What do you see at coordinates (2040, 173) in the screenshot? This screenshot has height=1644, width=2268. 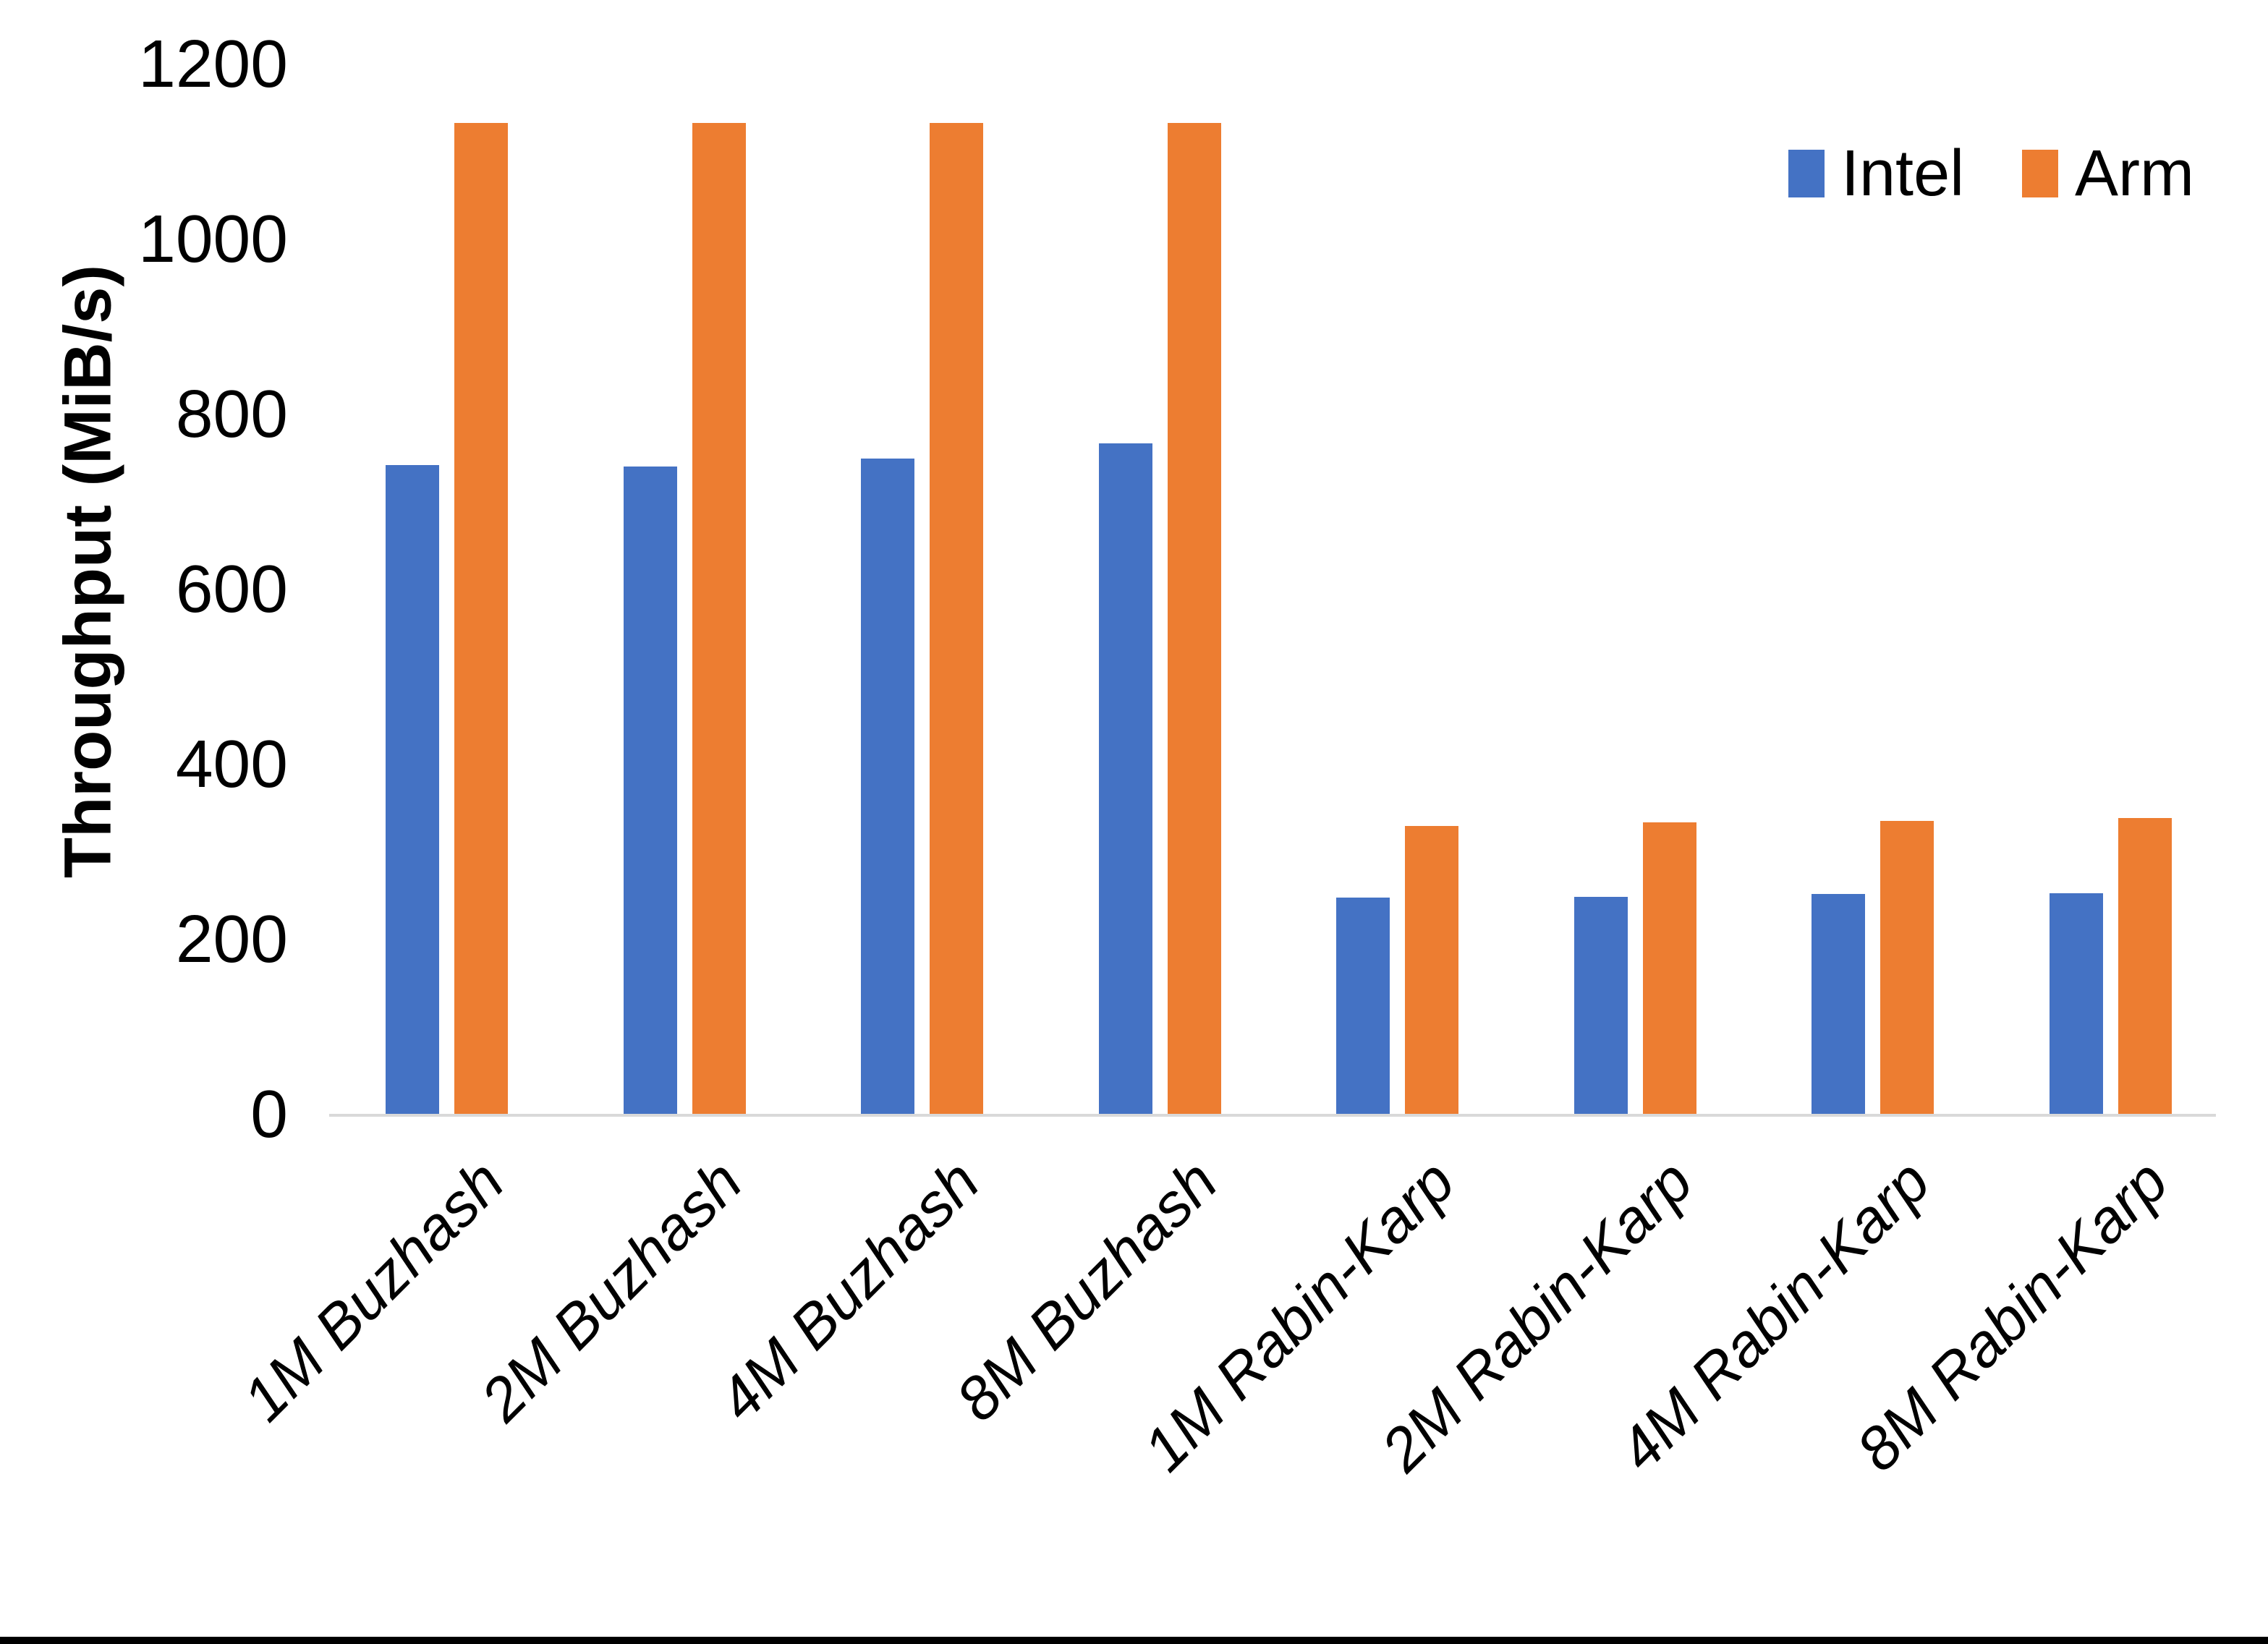 I see `legend-swatch-arm` at bounding box center [2040, 173].